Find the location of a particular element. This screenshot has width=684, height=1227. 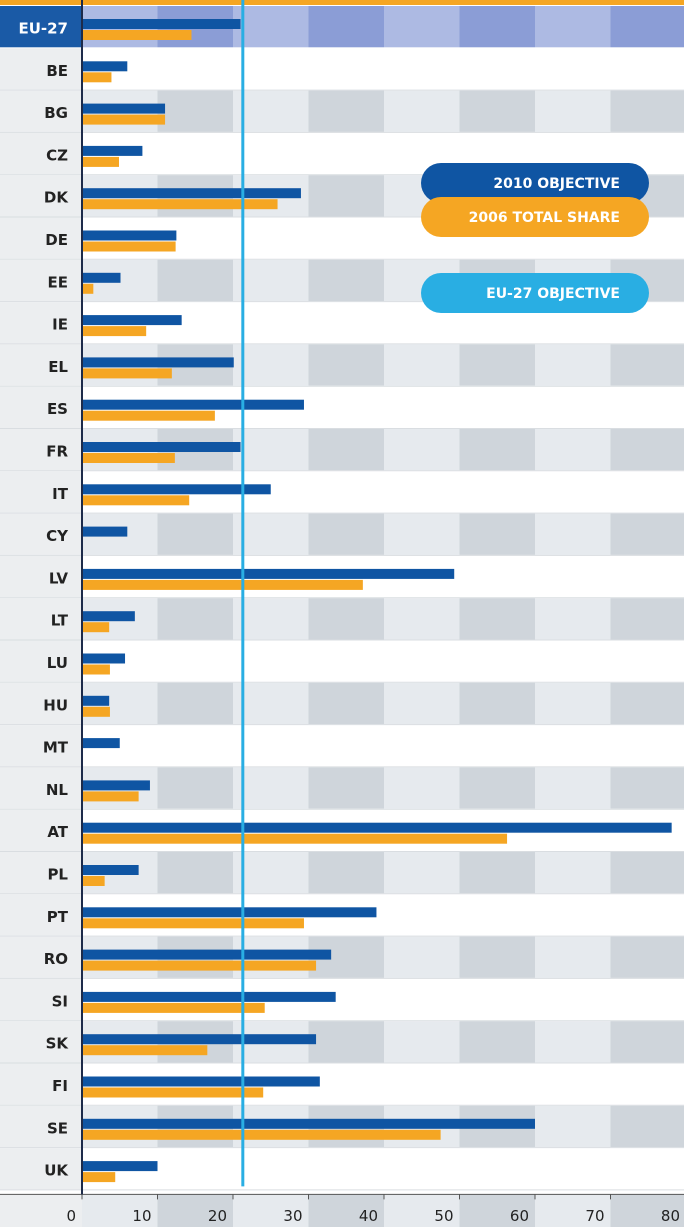

x-tick-label: 30 is located at coordinates (292, 1216).